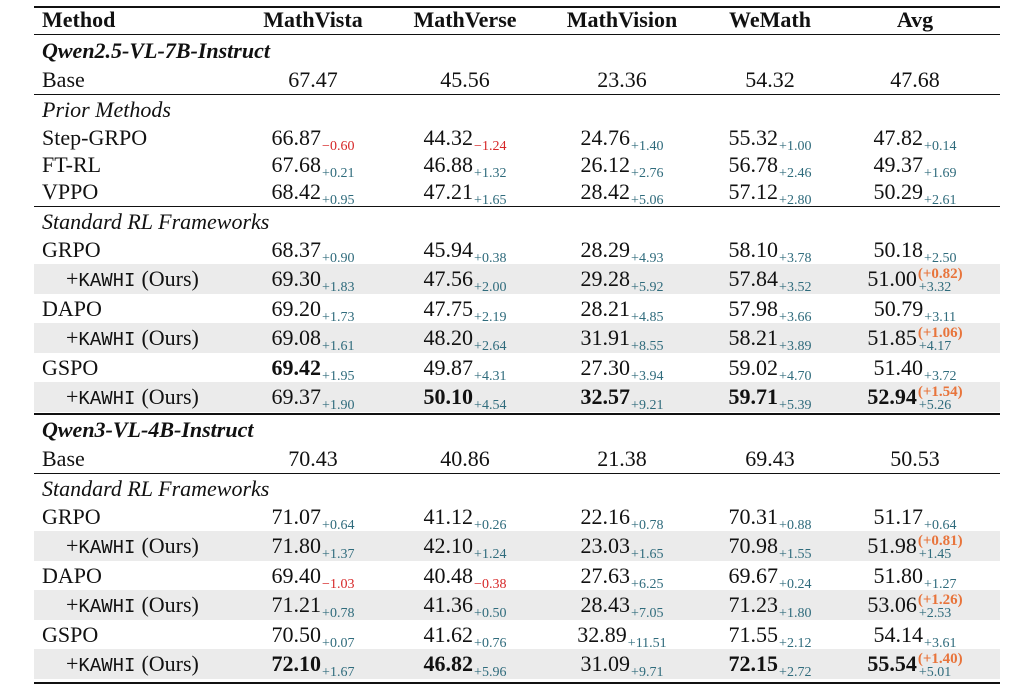 Image resolution: width=1020 pixels, height=696 pixels. I want to click on delta-label: +1.69, so click(940, 173).